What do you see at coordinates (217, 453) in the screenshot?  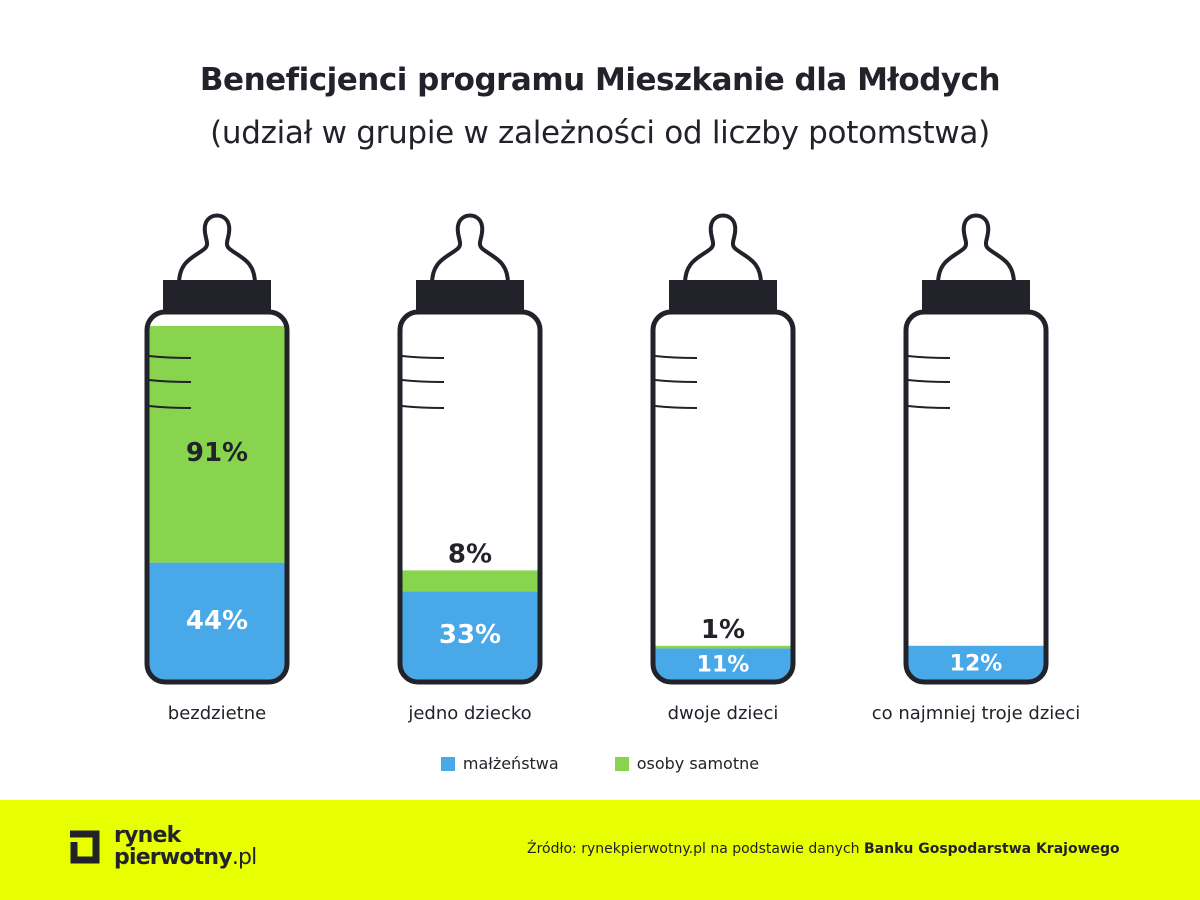 I see `data-label-osoby-samotne: 91%` at bounding box center [217, 453].